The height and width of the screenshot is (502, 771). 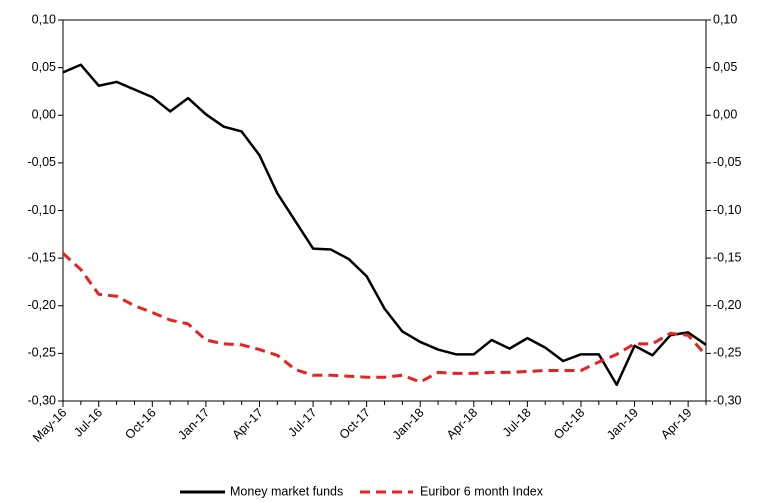 I want to click on y-tick-label: -0,25, so click(x=42, y=353).